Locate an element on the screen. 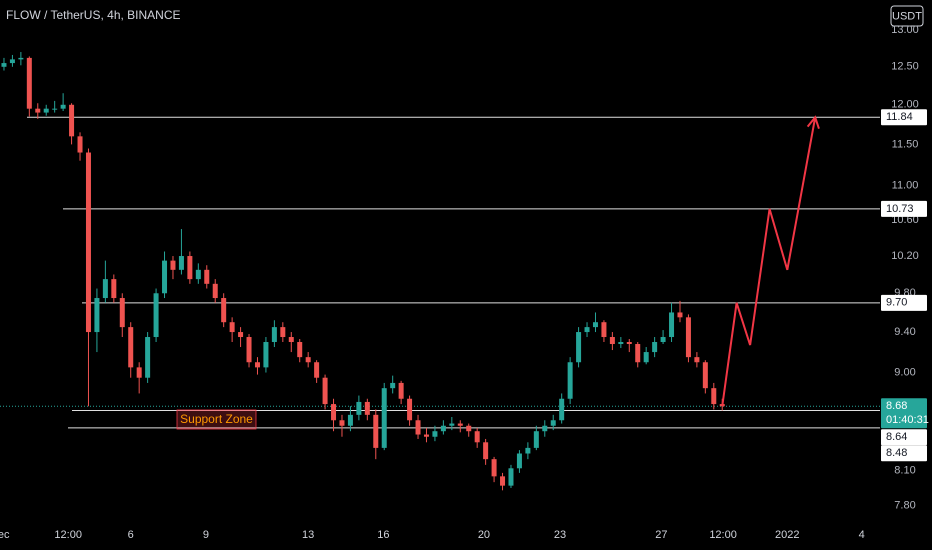 This screenshot has height=550, width=932. y-tick-label: 7.80 is located at coordinates (904, 506).